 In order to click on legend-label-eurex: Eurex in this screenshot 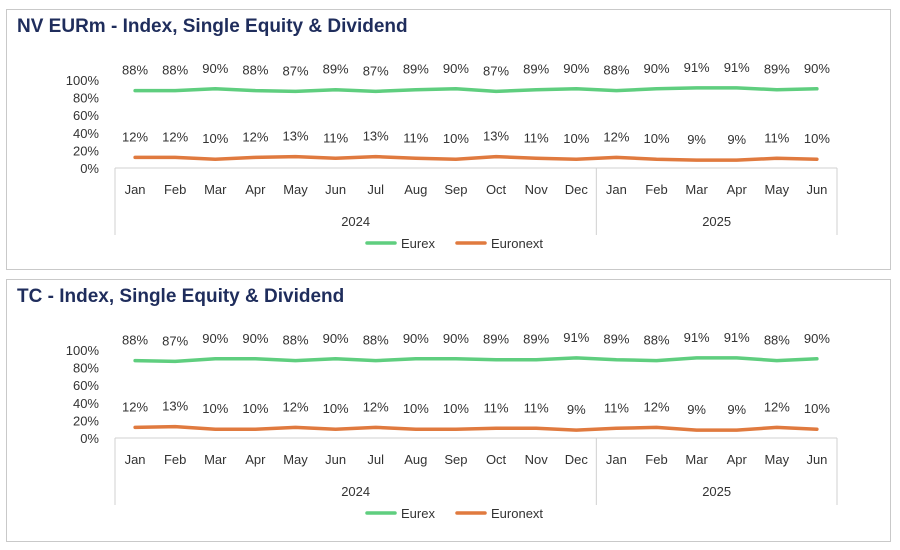, I will do `click(418, 513)`.